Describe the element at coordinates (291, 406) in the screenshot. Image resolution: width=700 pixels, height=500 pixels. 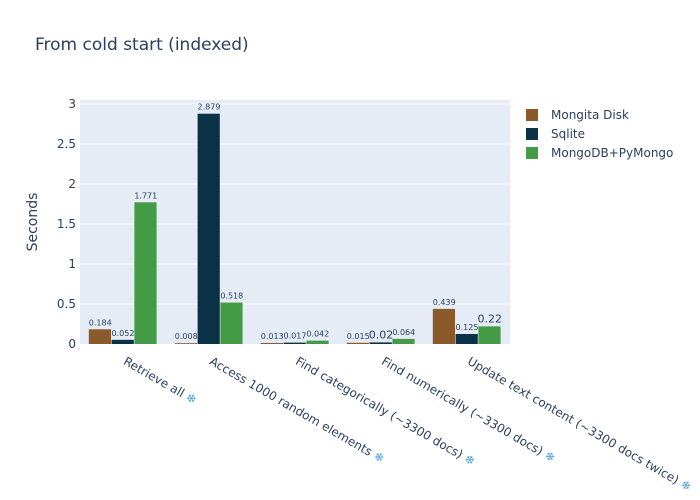
I see `x-tick-label: Access 1000 random elements` at that location.